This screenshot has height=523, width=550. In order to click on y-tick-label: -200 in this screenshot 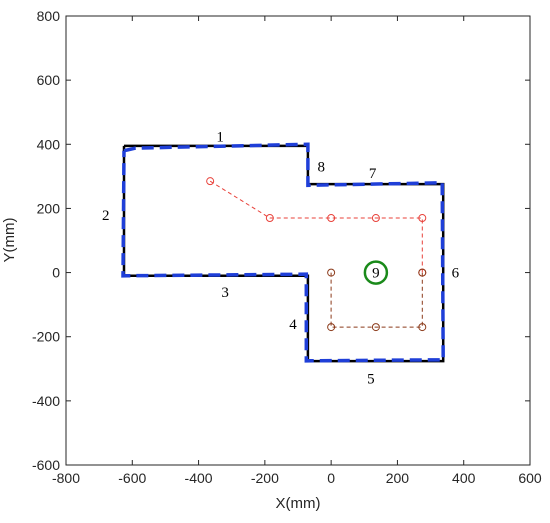, I will do `click(46, 337)`.